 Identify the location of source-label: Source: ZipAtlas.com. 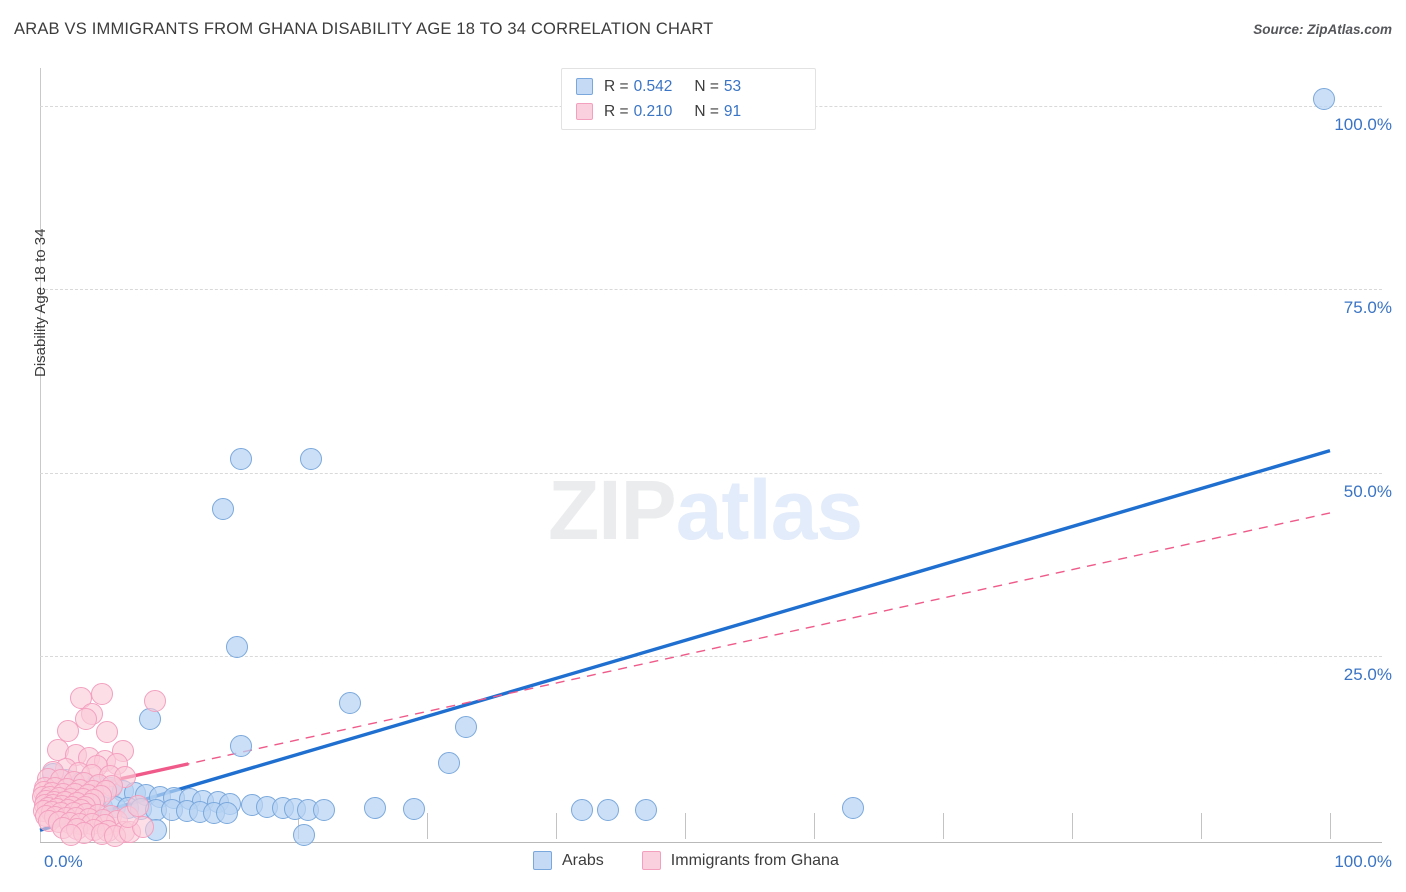
(1322, 29).